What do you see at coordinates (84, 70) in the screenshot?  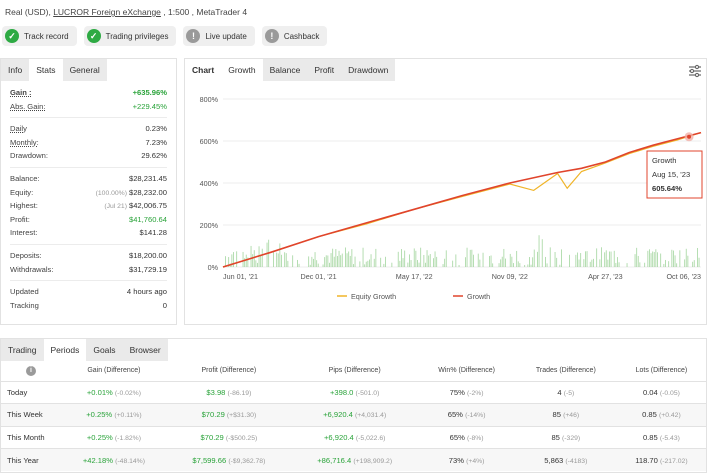 I see `tab-general: General` at bounding box center [84, 70].